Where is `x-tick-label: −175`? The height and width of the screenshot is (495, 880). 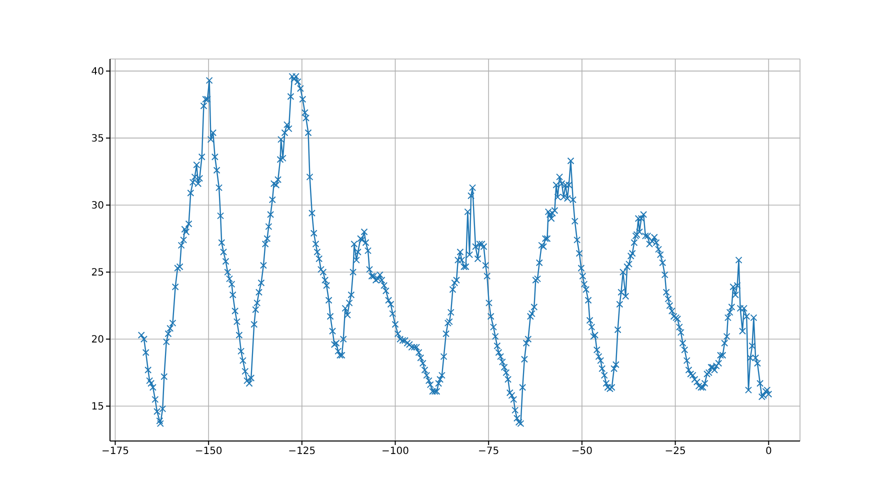 x-tick-label: −175 is located at coordinates (115, 452).